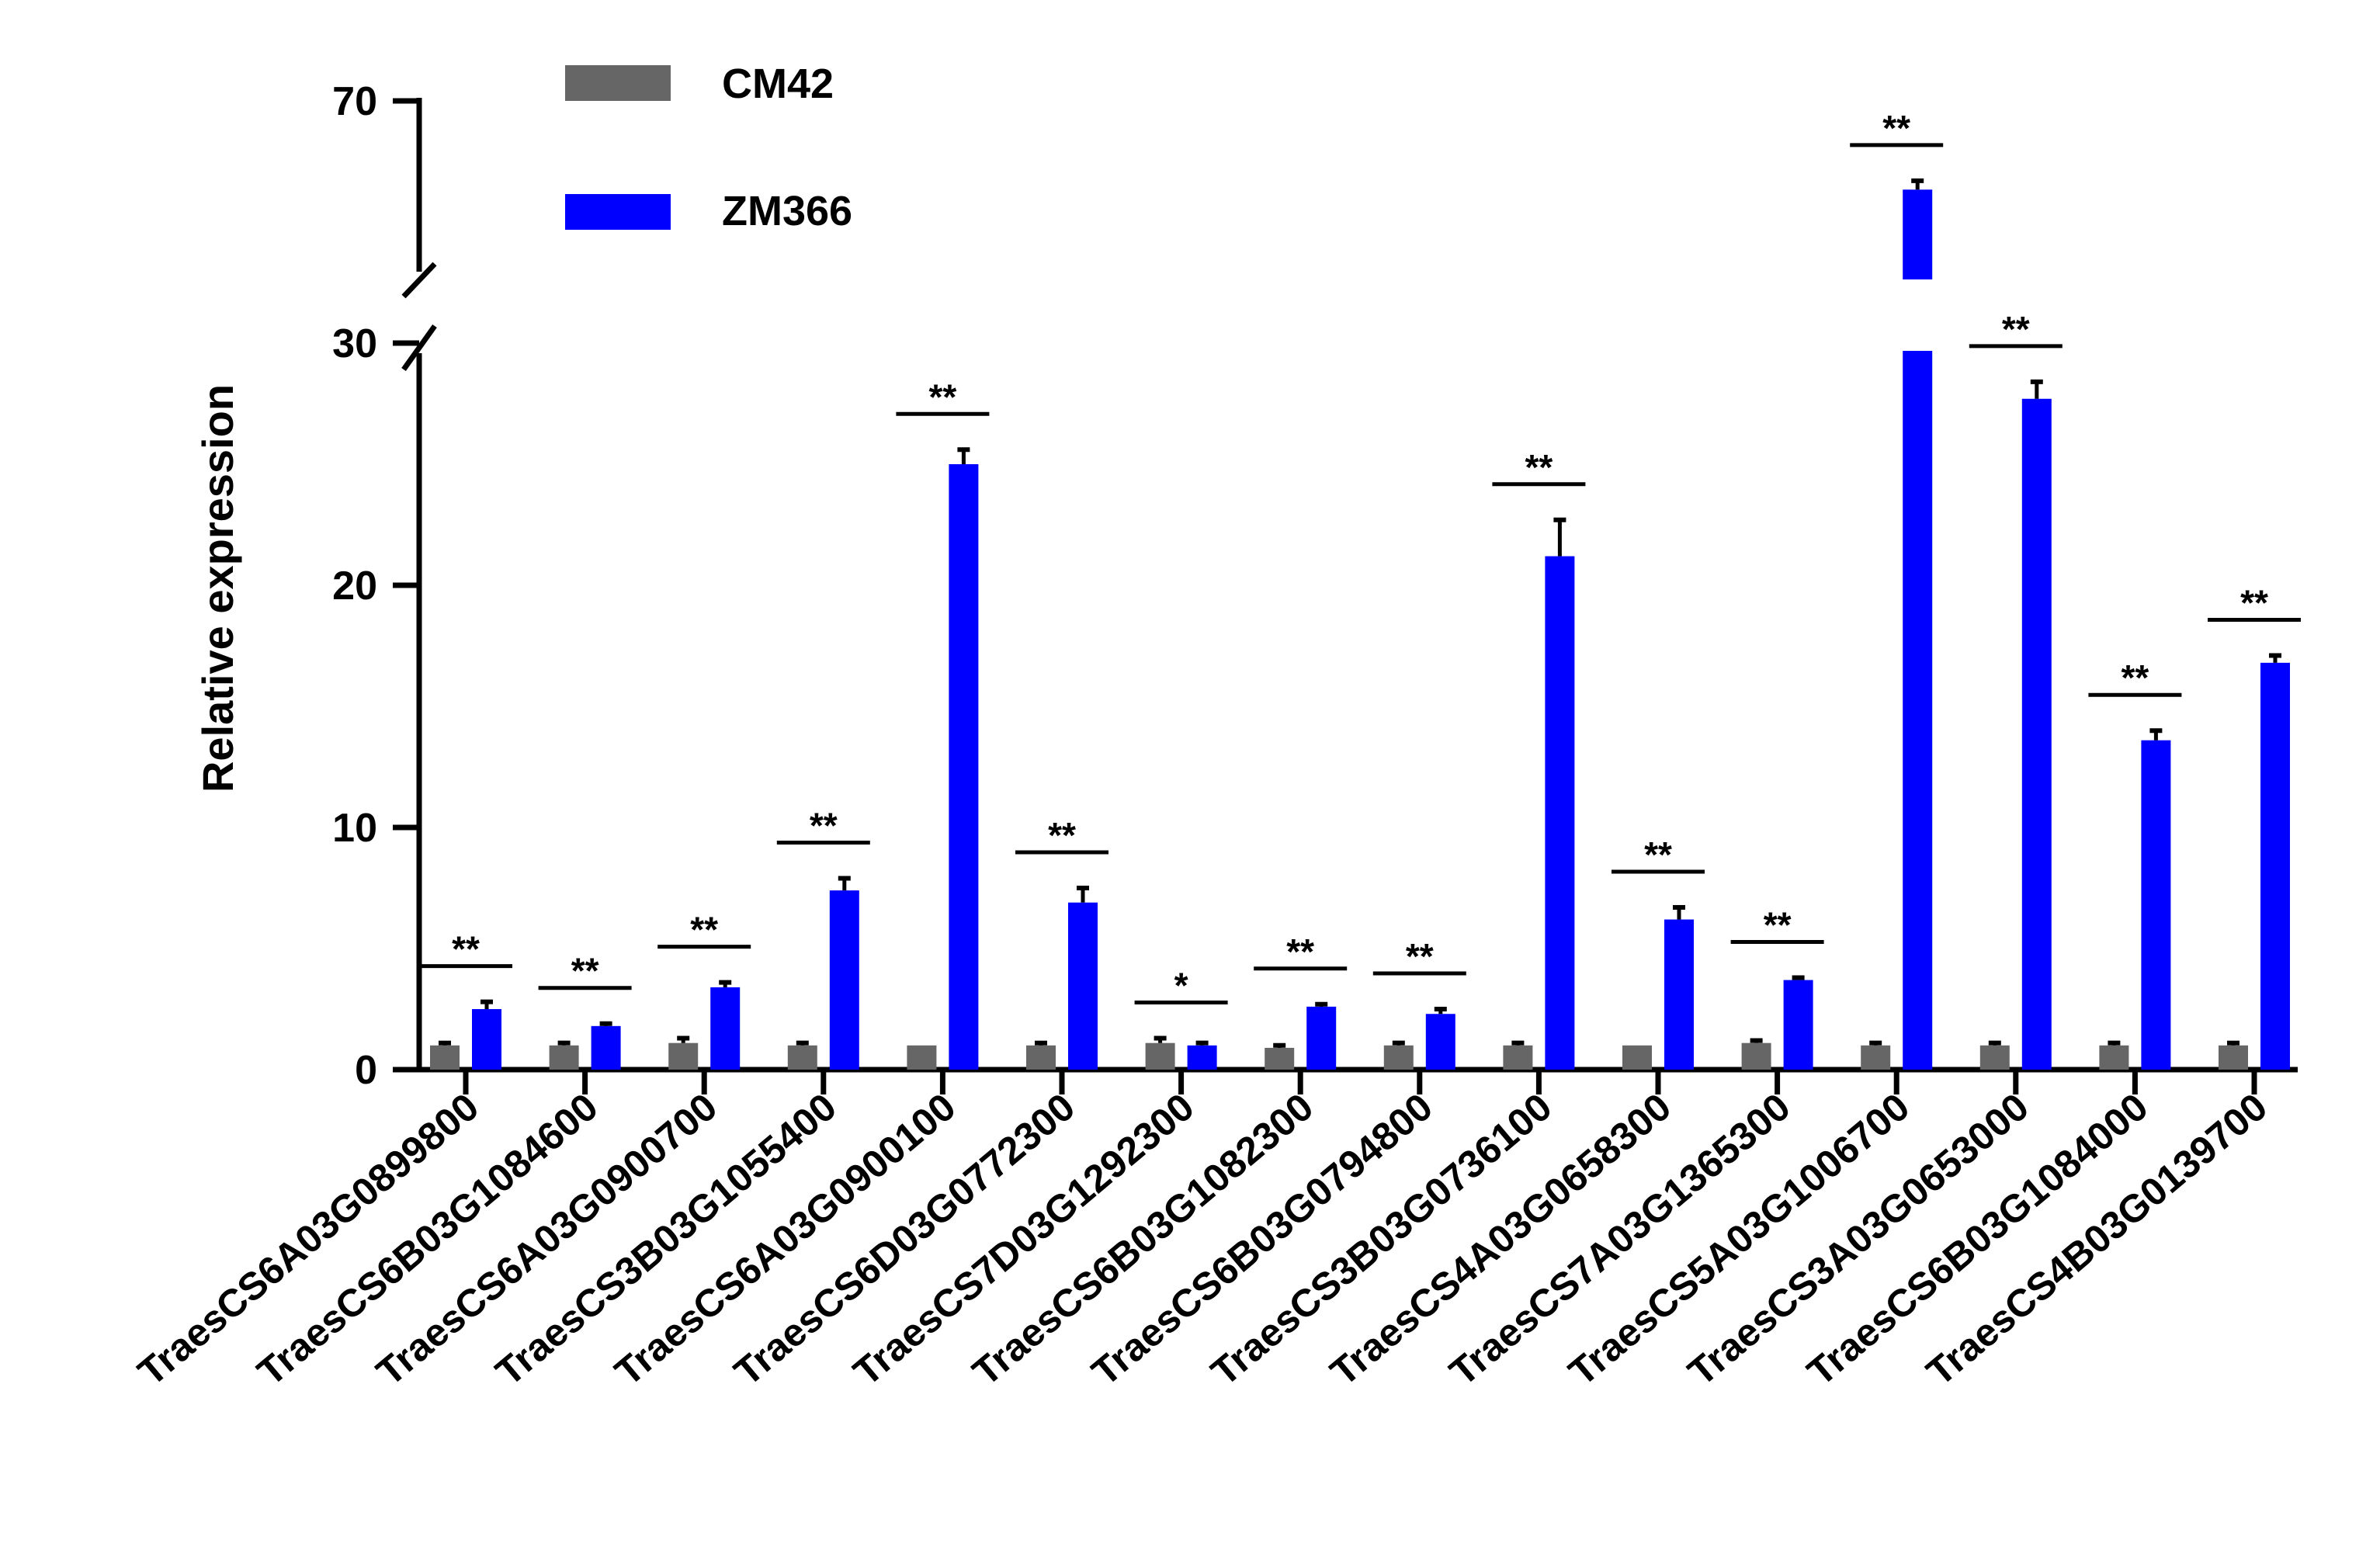  Describe the element at coordinates (419, 280) in the screenshot. I see `y-axis-break-mark-upper` at that location.